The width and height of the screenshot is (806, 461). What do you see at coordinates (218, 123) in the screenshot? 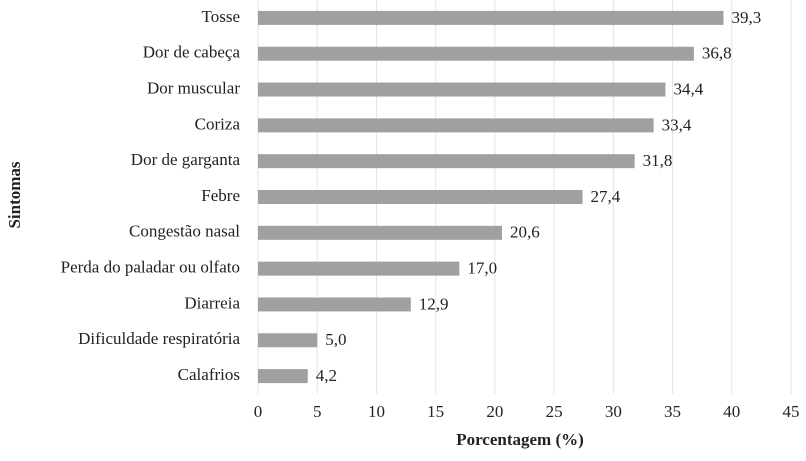
I see `y-tick-label: Coriza` at bounding box center [218, 123].